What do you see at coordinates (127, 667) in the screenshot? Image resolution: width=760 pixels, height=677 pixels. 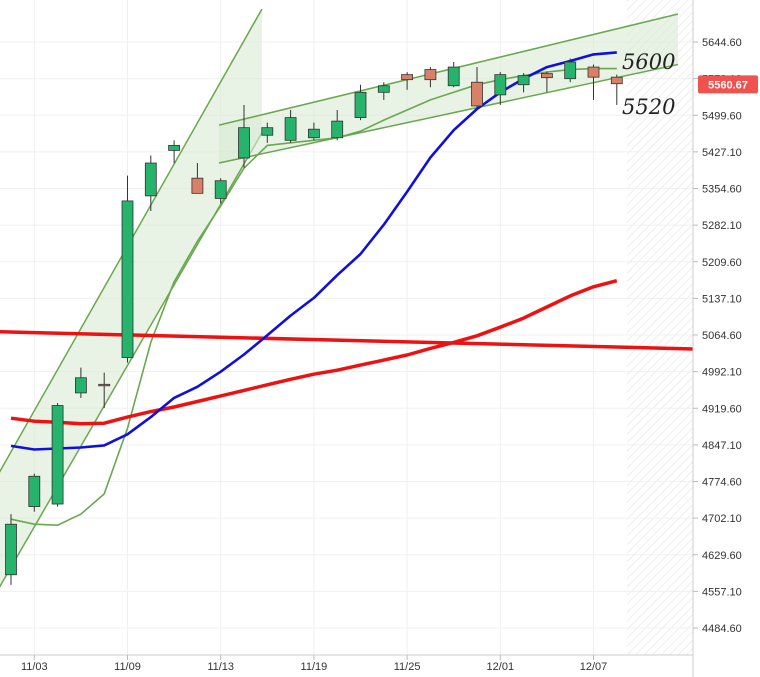 I see `x-tick-label: 11/09` at bounding box center [127, 667].